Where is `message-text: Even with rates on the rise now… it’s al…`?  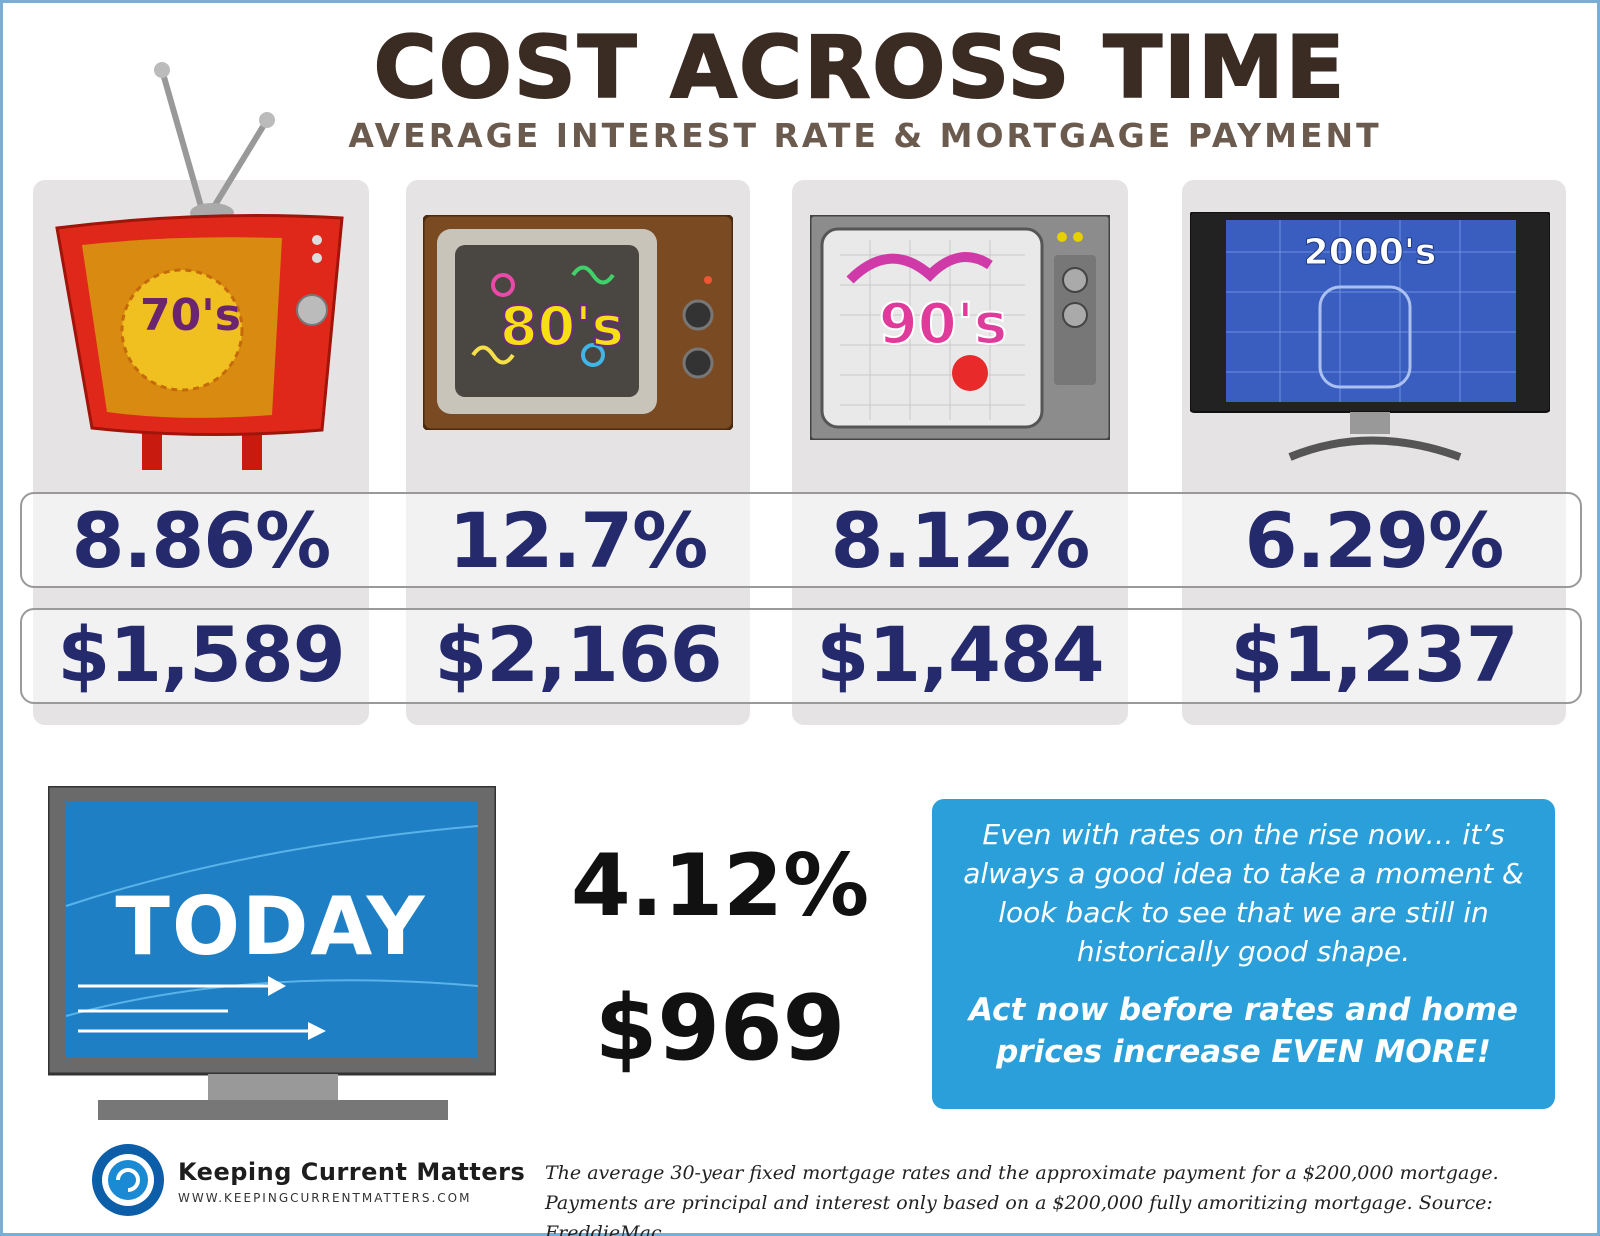
message-text: Even with rates on the rise now… it’s al… is located at coordinates (1243, 893).